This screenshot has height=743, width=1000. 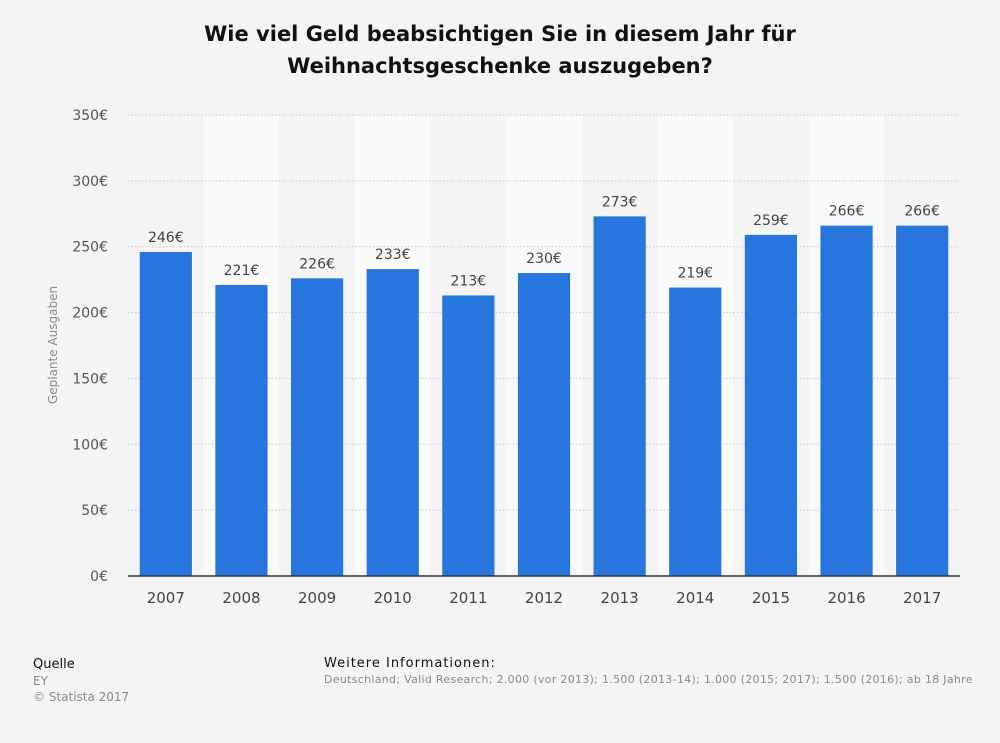 What do you see at coordinates (500, 66) in the screenshot?
I see `chart-title-line-2: Weihnachtsgeschenke auszugeben?` at bounding box center [500, 66].